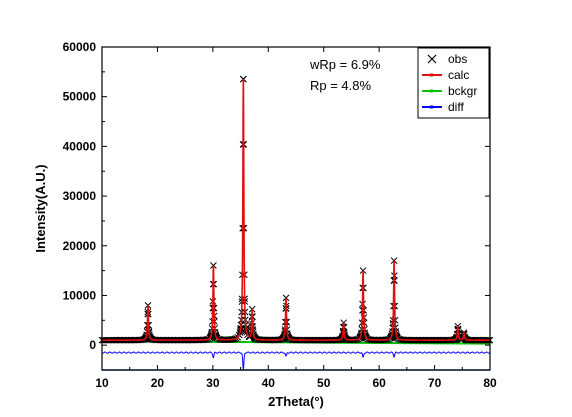 This screenshot has width=572, height=417. I want to click on y-axis-title: Intensity(A.U.), so click(40, 208).